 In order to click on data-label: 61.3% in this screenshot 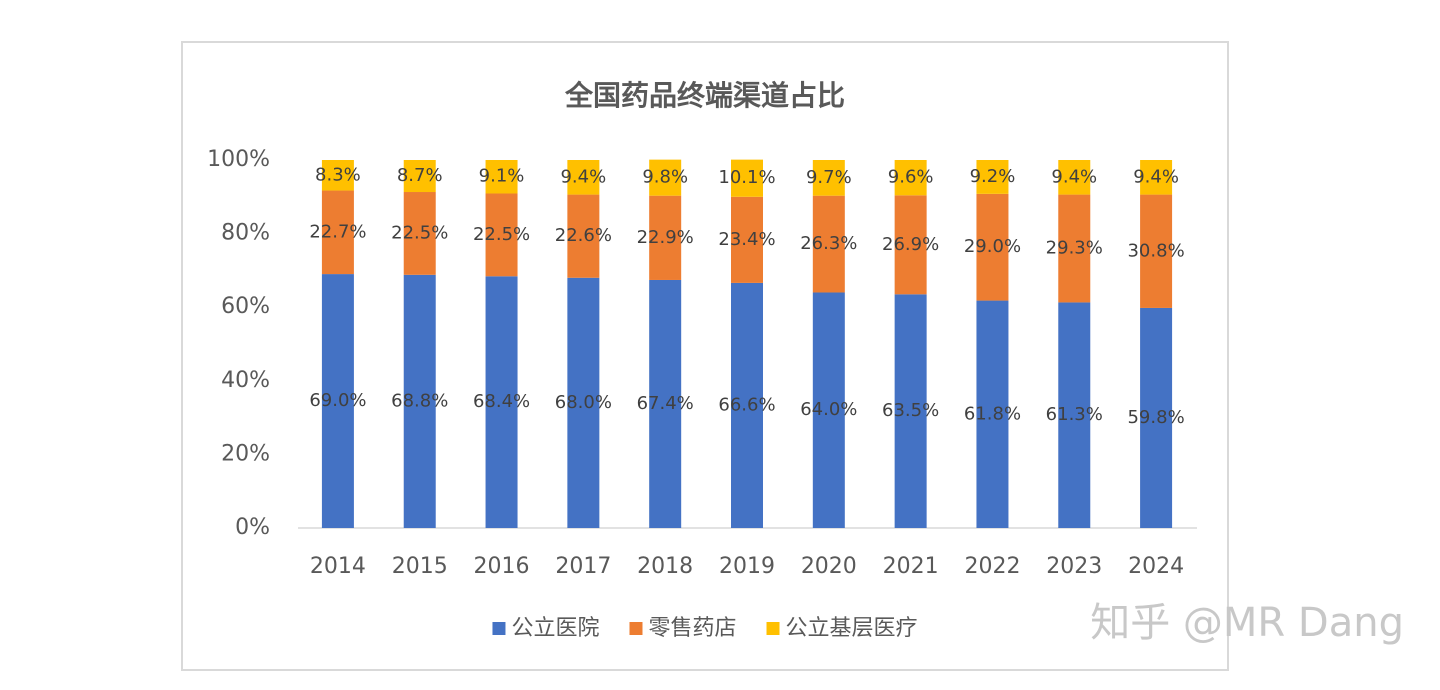, I will do `click(1074, 414)`.